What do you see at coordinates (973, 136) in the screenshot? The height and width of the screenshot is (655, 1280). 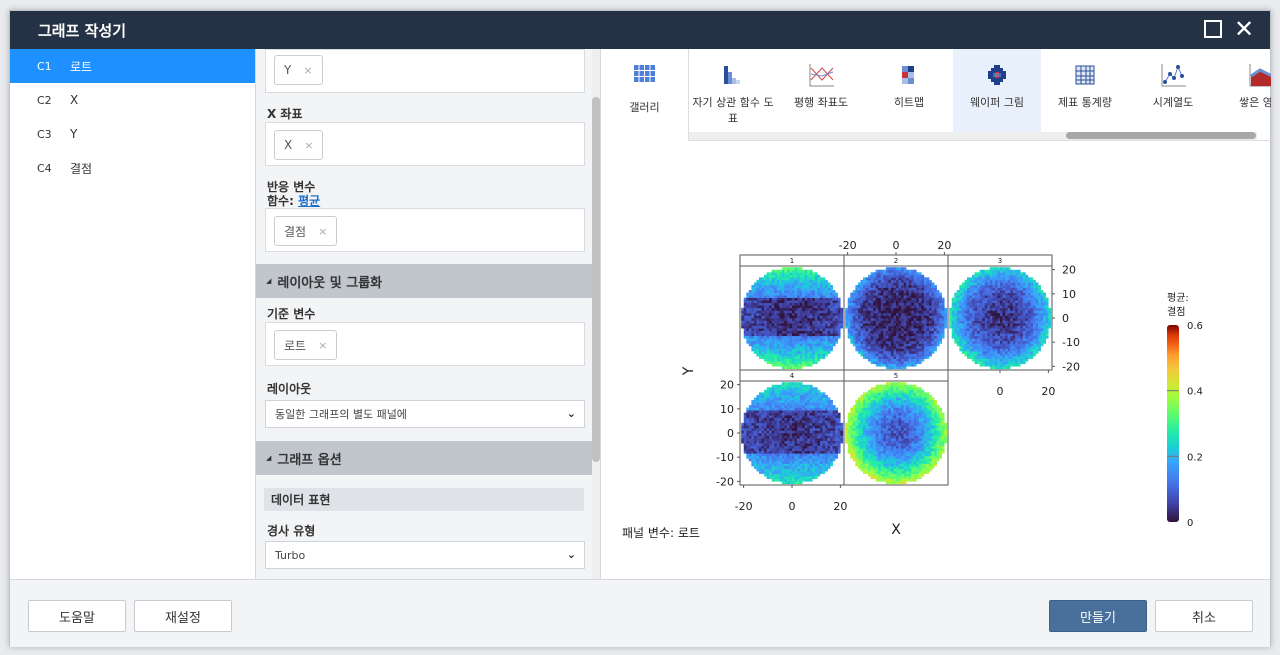 I see `graph-type-scrollbar` at bounding box center [973, 136].